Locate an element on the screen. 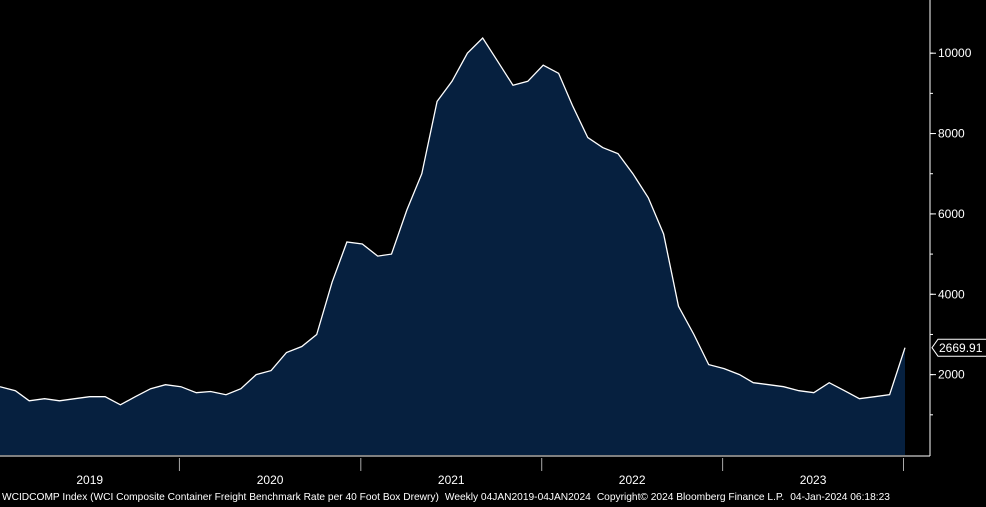 Image resolution: width=986 pixels, height=507 pixels. last-value-box is located at coordinates (958, 347).